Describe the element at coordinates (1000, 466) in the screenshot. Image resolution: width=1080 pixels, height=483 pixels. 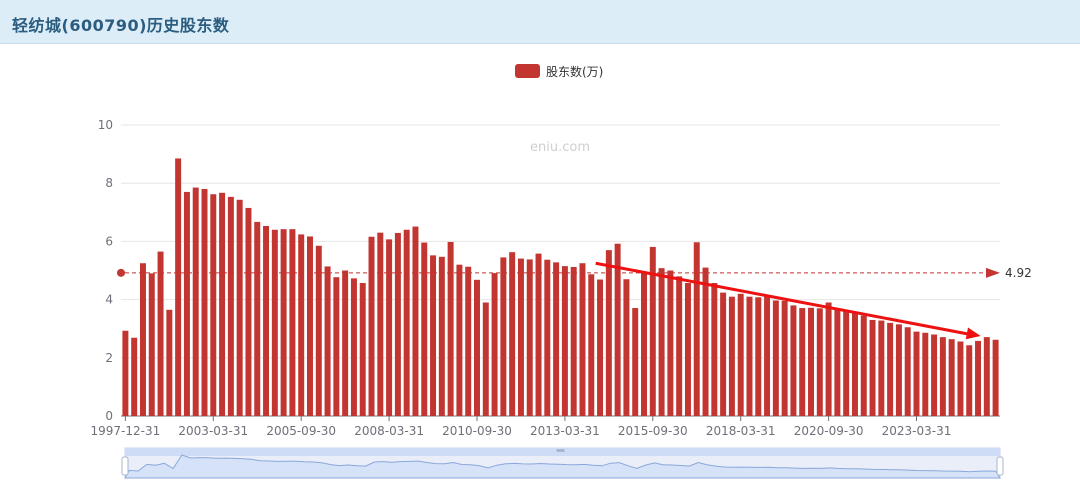
I see `zoom-handle-right` at that location.